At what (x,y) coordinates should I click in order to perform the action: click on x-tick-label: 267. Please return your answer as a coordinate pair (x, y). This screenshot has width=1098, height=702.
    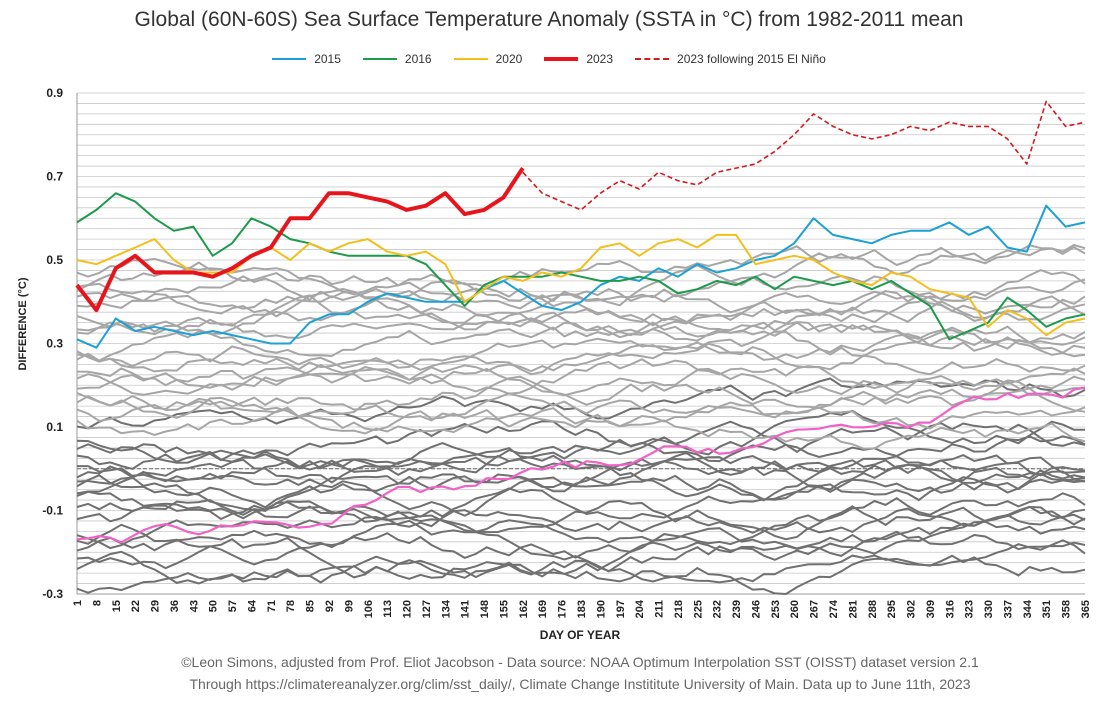
    Looking at the image, I should click on (815, 609).